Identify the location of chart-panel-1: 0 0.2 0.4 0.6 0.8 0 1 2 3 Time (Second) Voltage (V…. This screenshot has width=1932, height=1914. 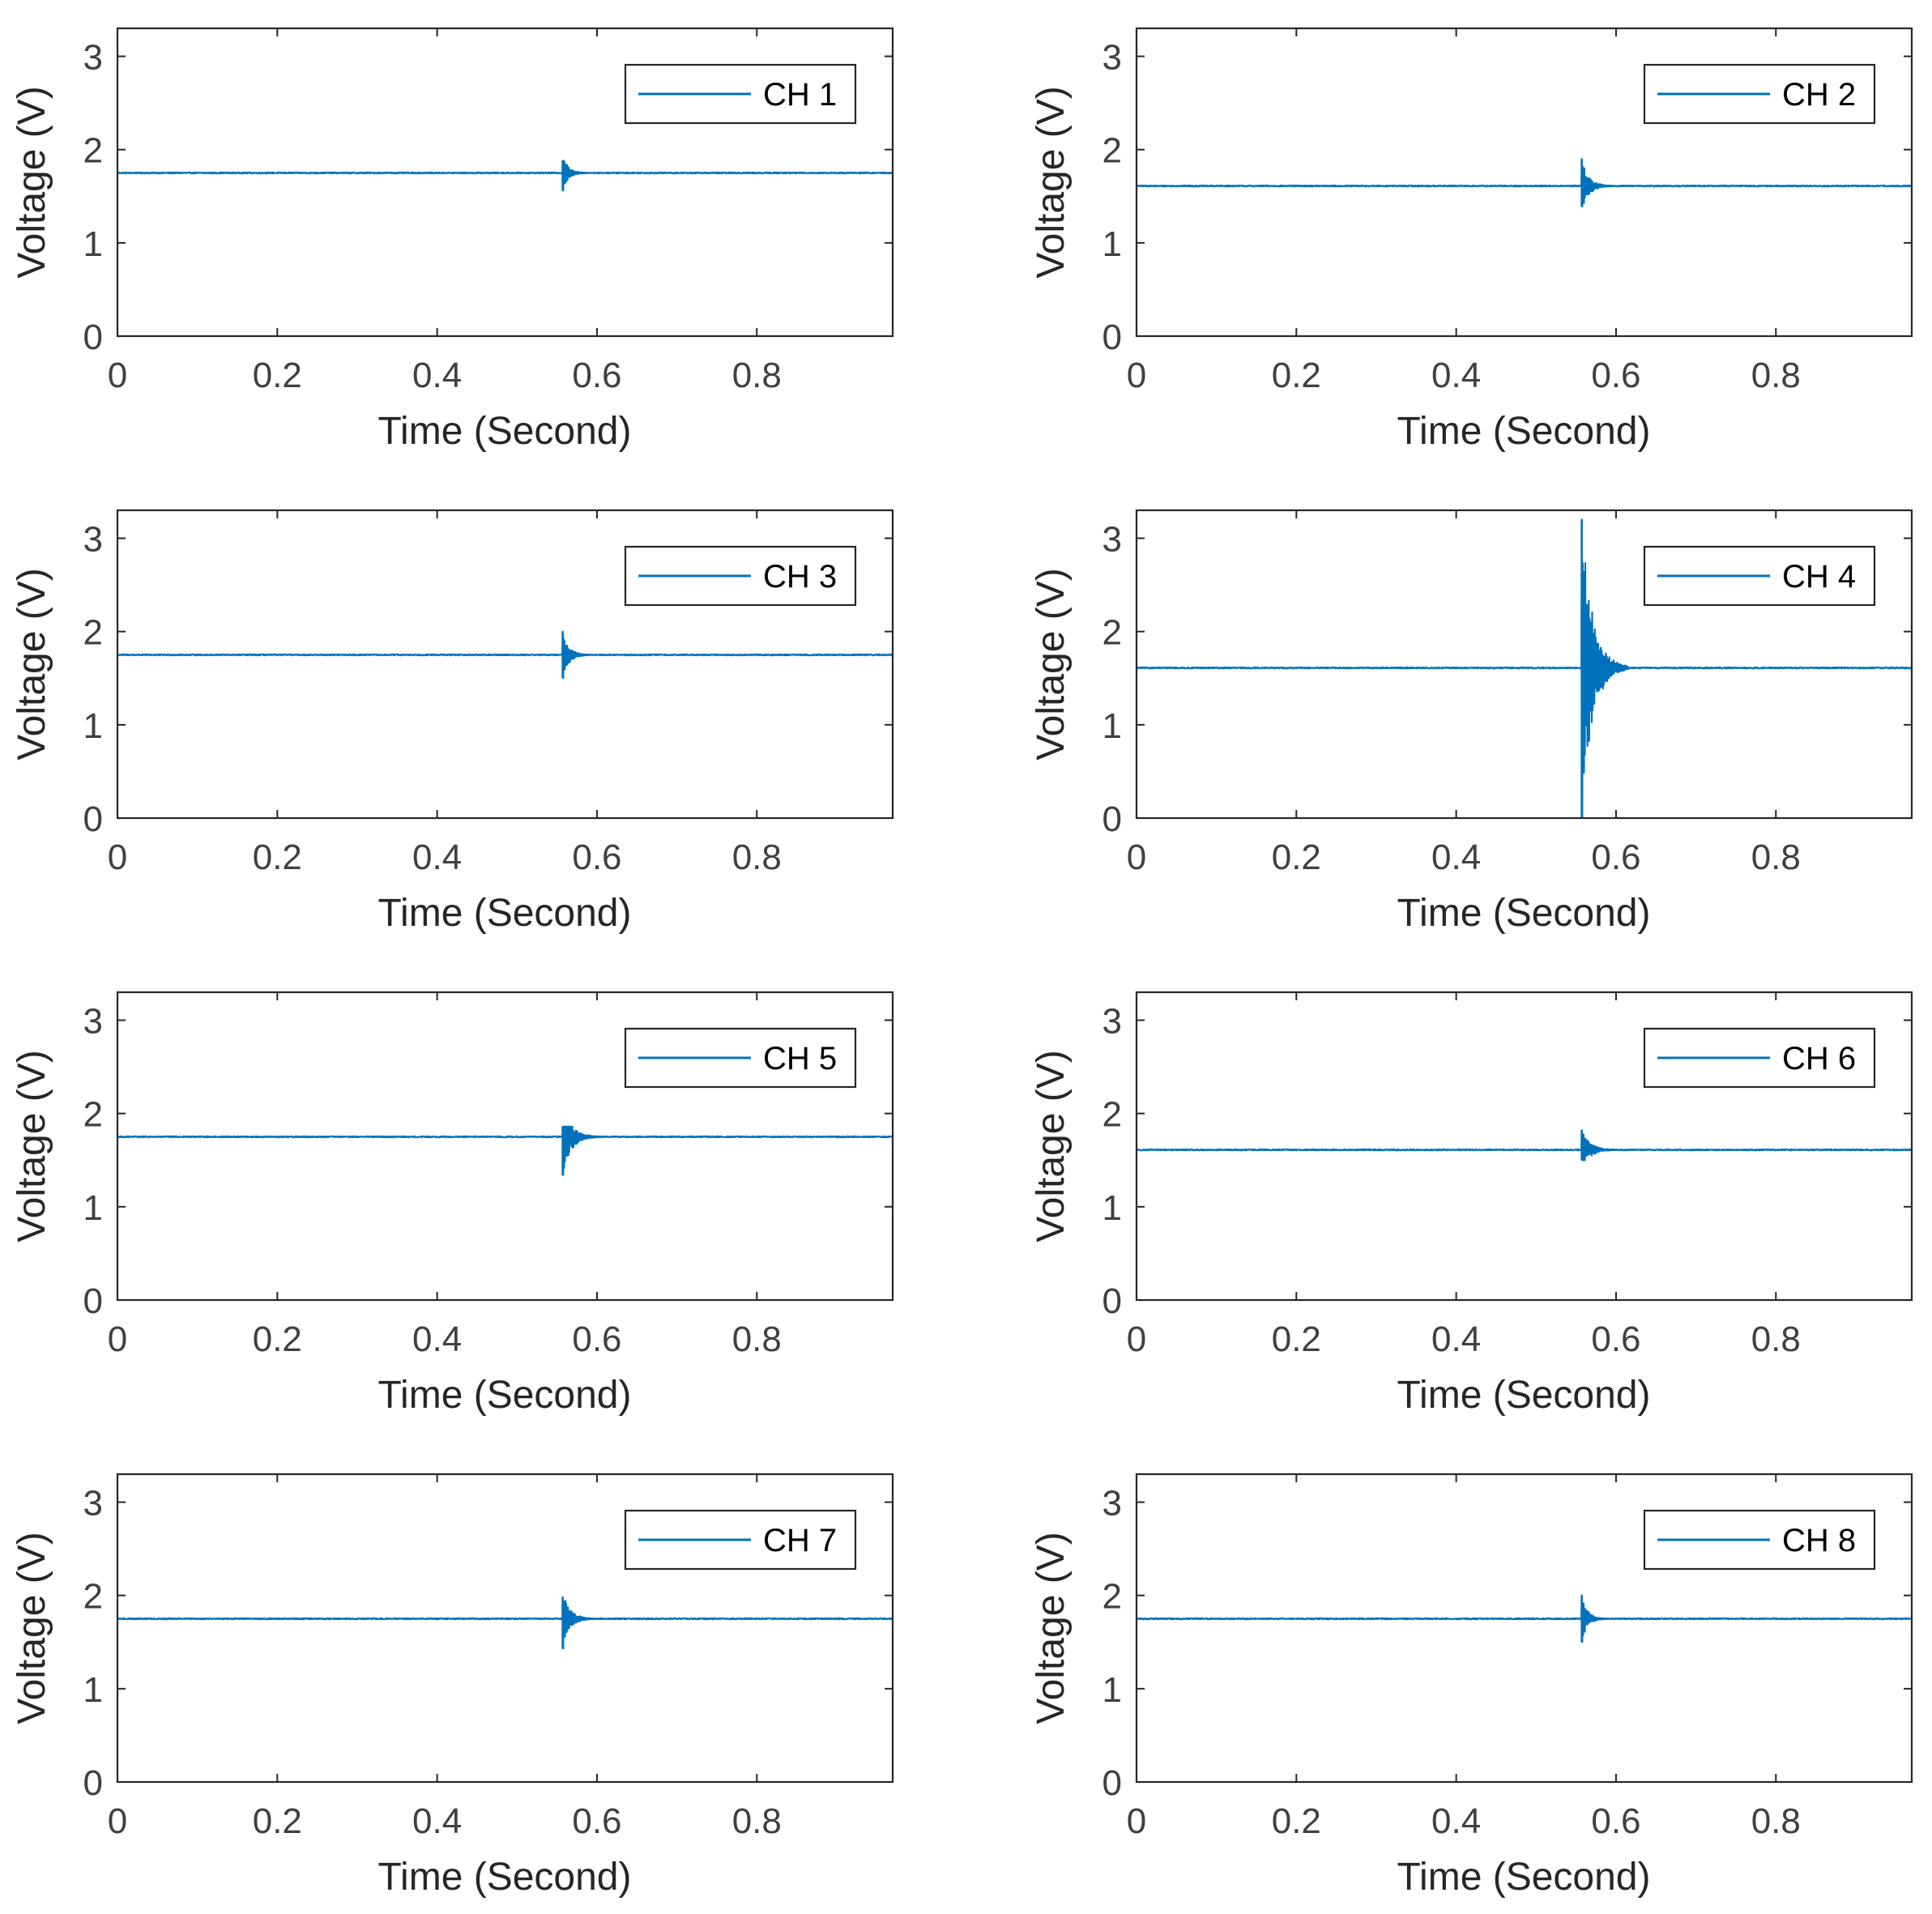
(452, 240).